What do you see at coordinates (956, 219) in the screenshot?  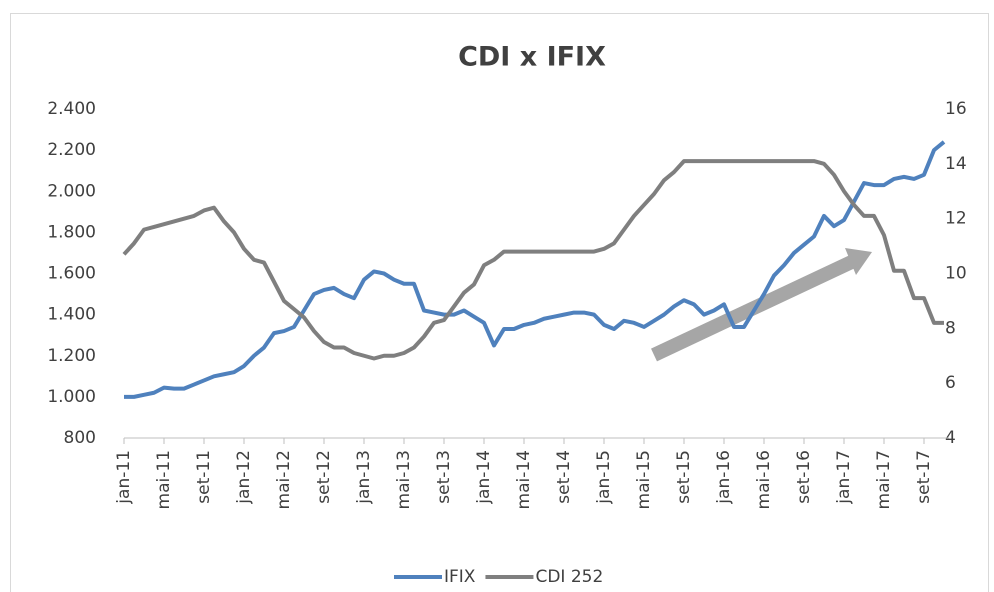 I see `y2-tick-label: 12` at bounding box center [956, 219].